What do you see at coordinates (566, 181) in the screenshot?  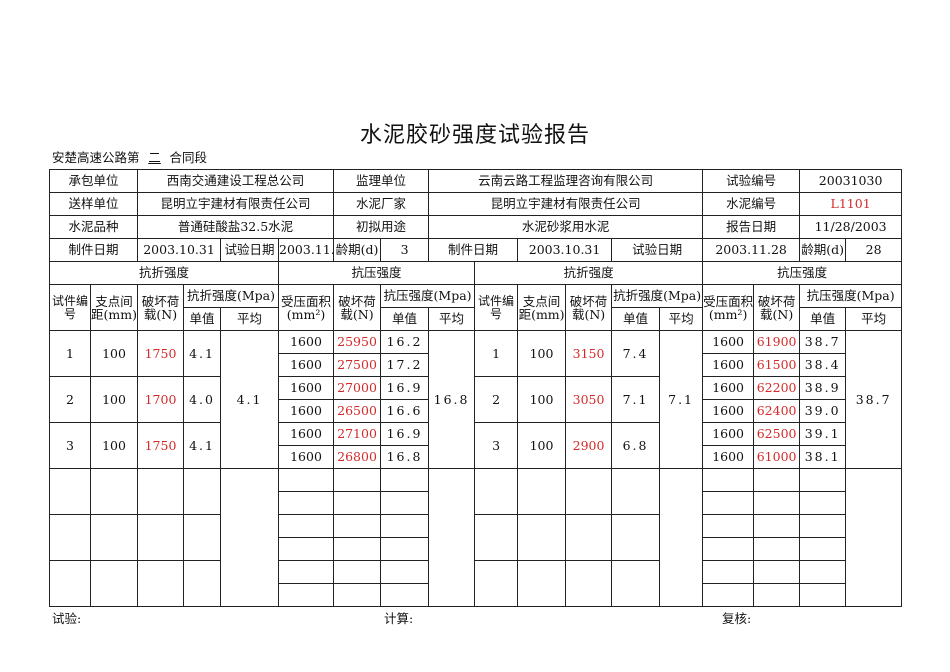 I see `supervisor-value: 云南云路工程监理咨询有限公司` at bounding box center [566, 181].